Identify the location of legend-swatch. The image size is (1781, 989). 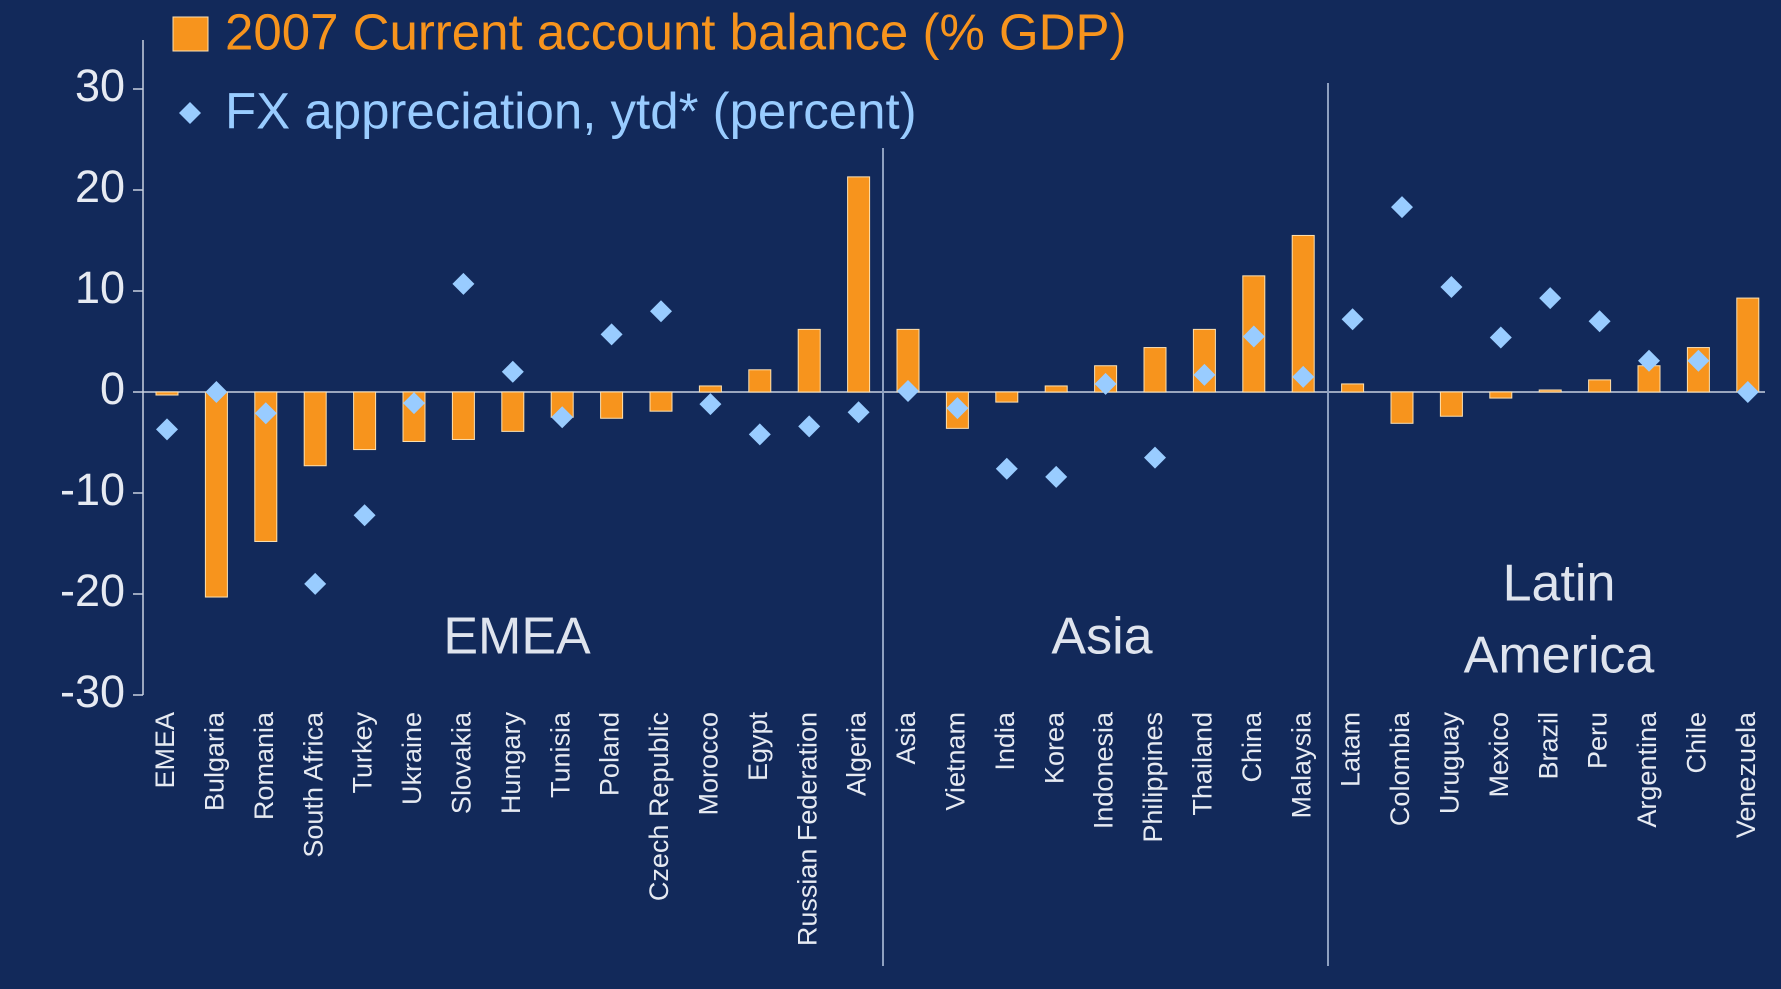
(190, 34).